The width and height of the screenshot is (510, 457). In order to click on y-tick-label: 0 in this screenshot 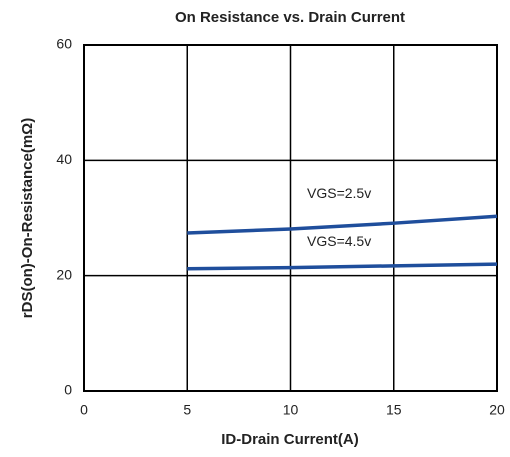, I will do `click(68, 390)`.